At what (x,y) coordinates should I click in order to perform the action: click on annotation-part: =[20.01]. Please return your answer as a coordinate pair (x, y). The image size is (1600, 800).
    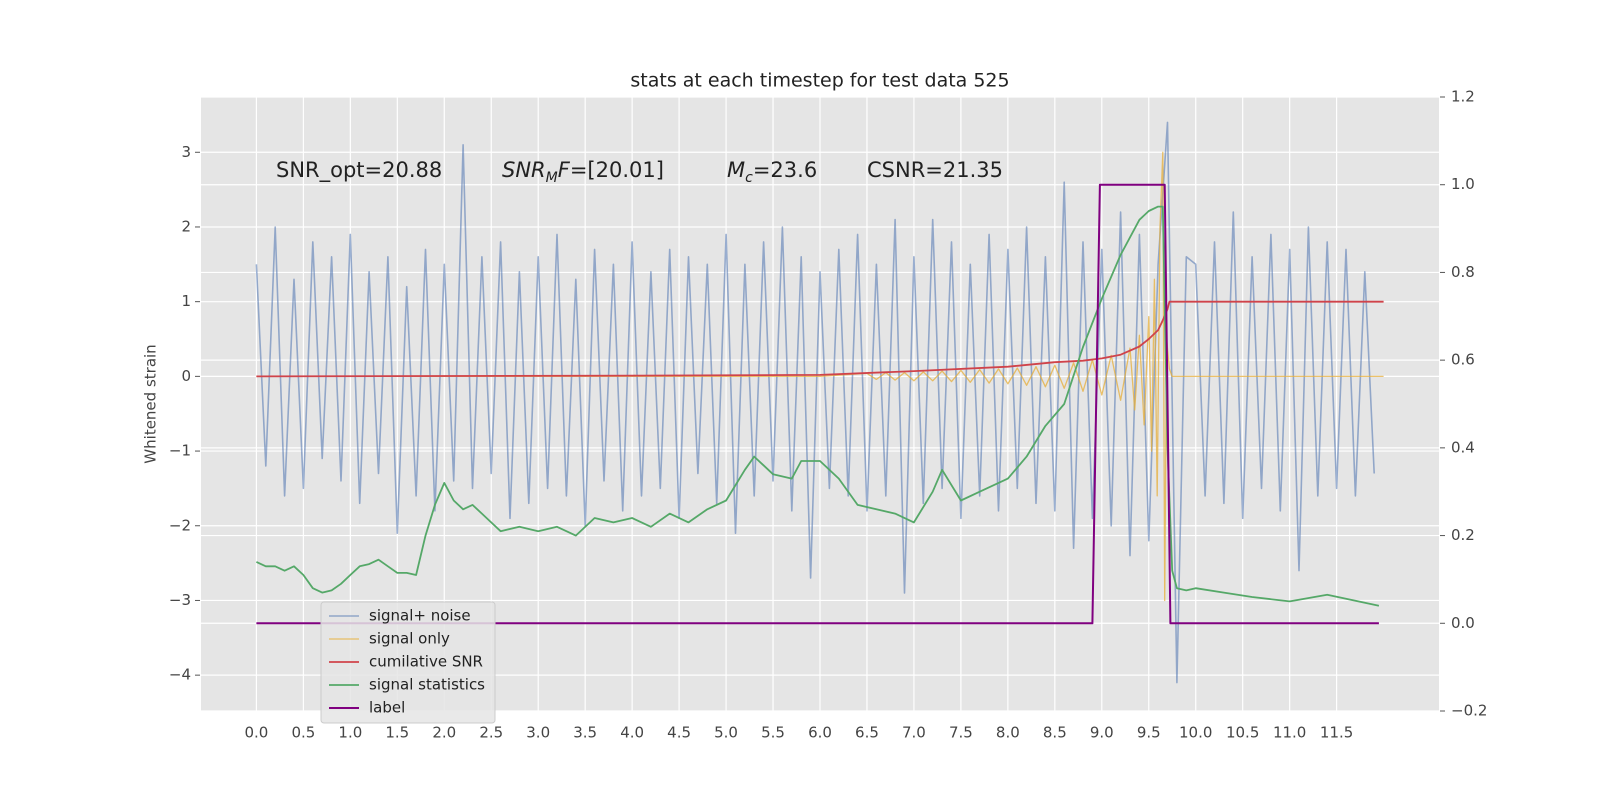
    Looking at the image, I should click on (617, 170).